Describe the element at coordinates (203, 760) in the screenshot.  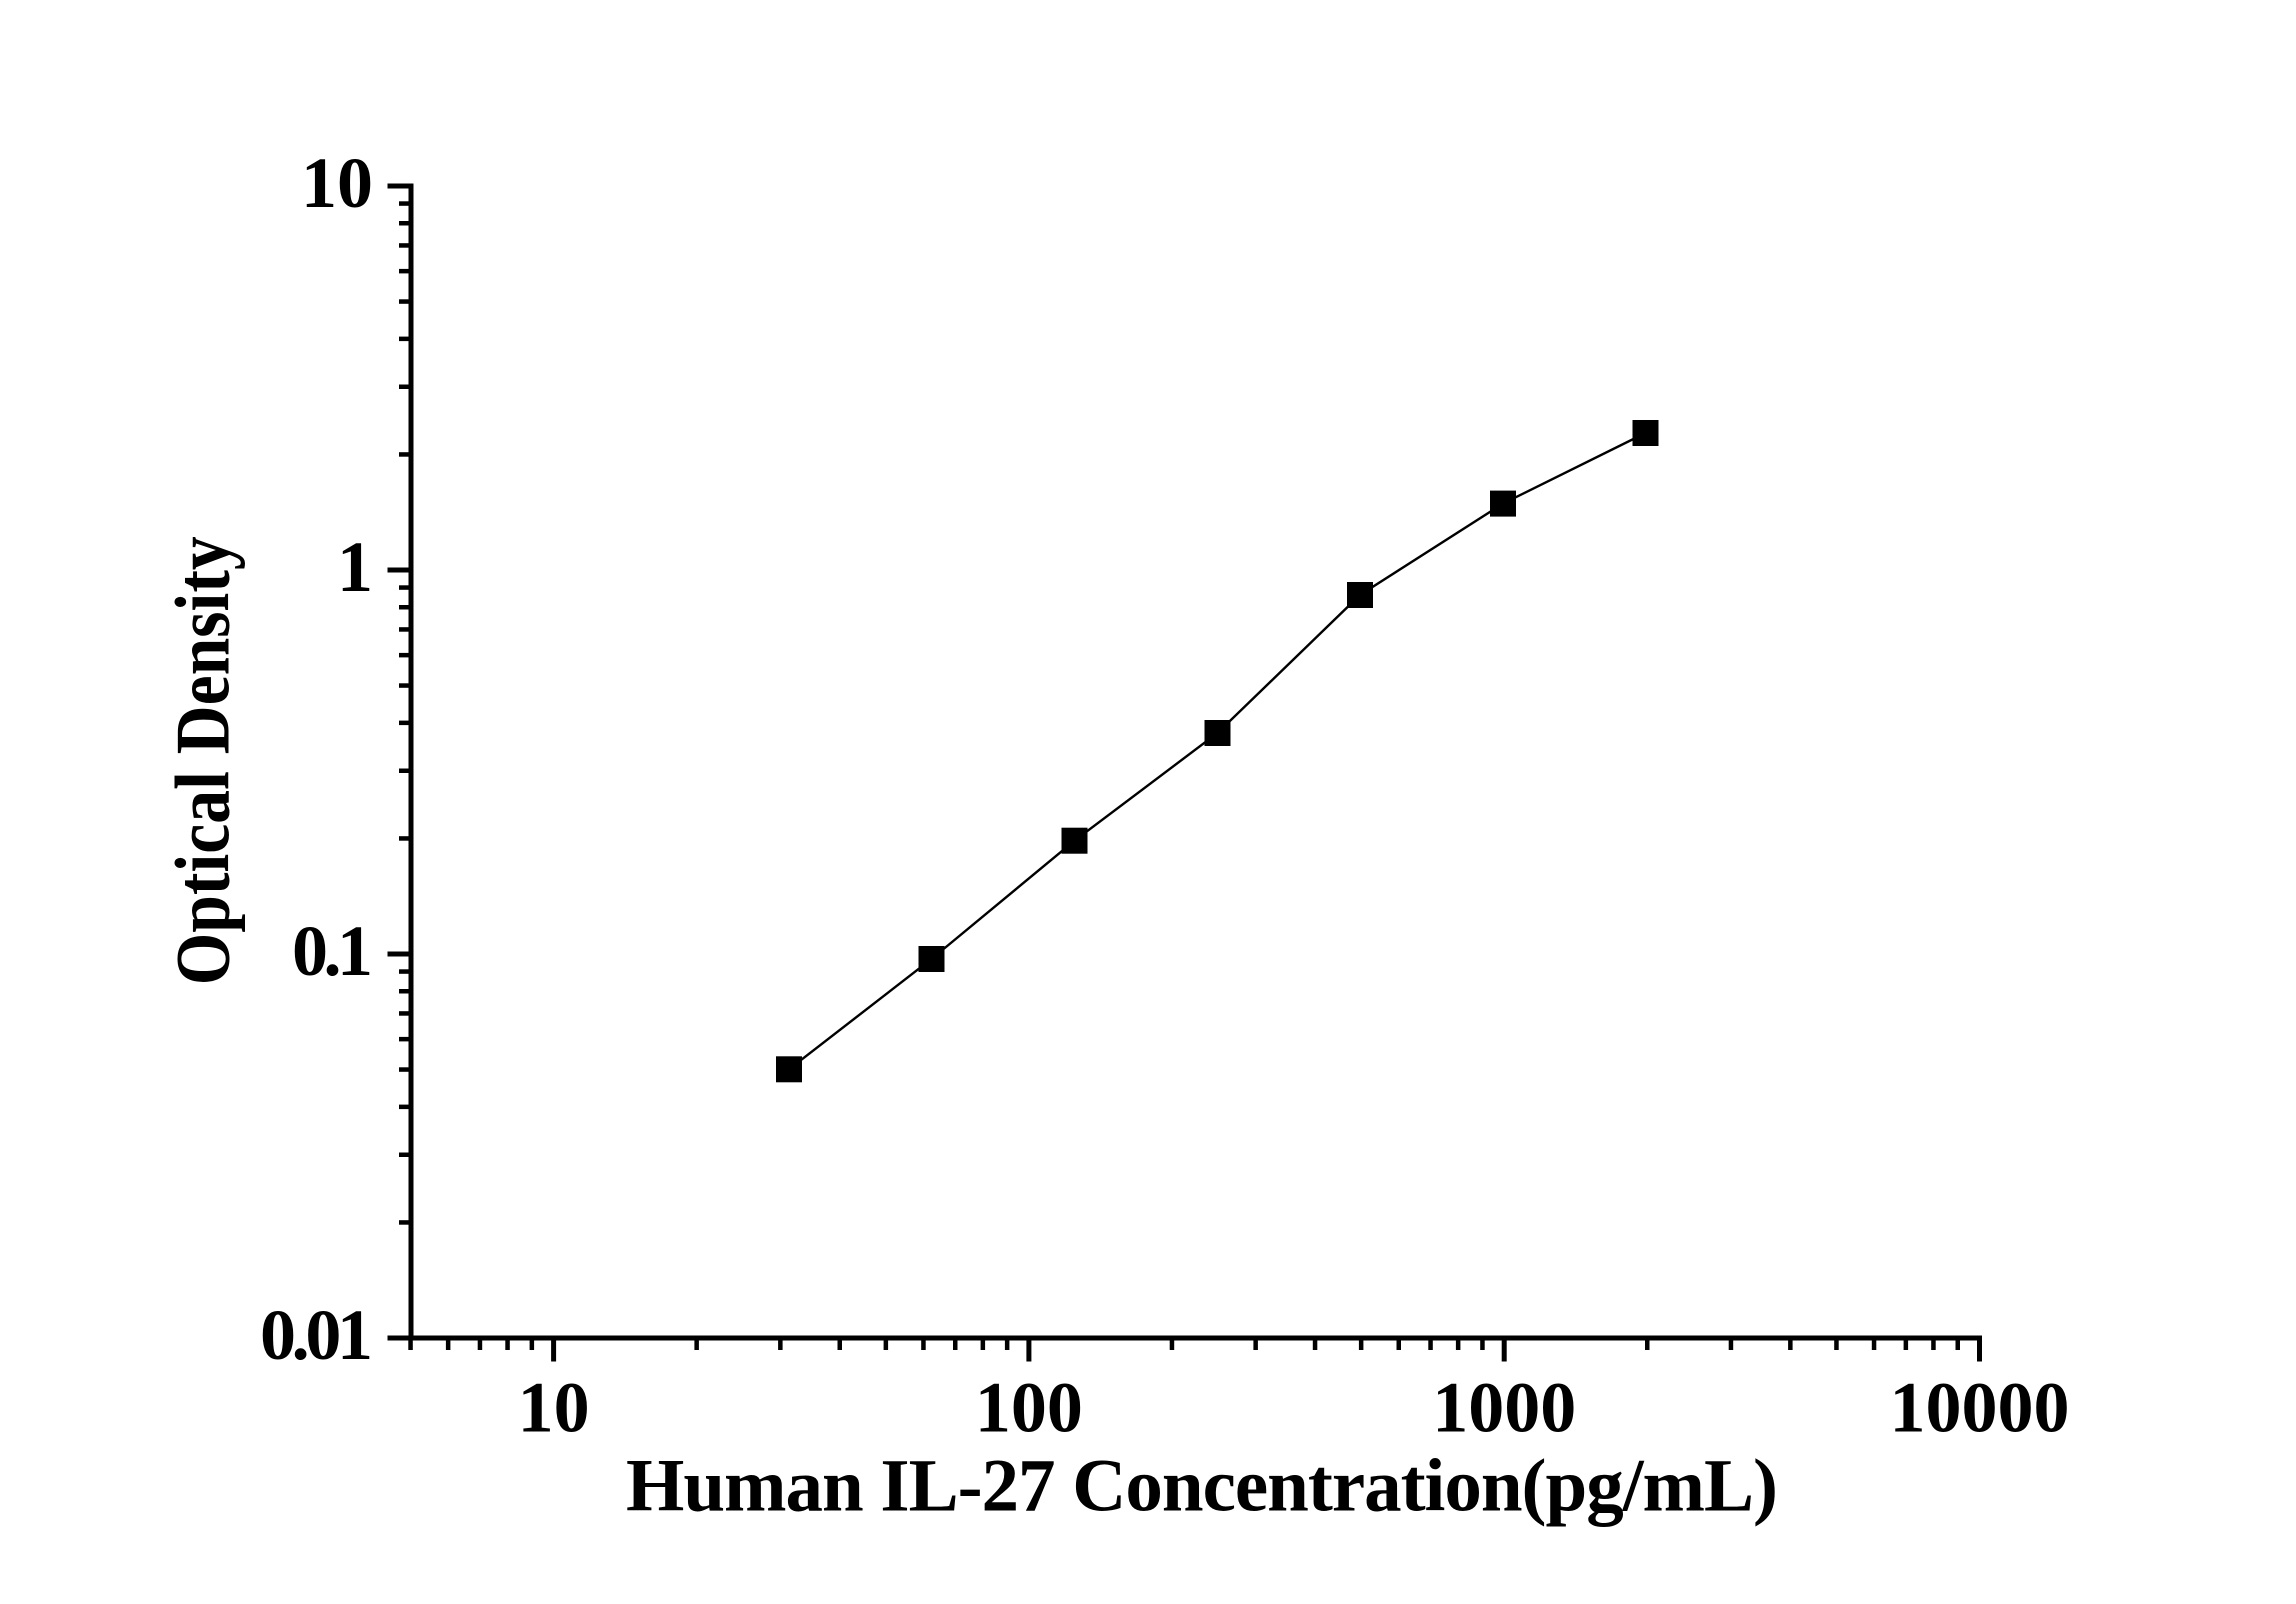
I see `svg-text: Optical Density` at that location.